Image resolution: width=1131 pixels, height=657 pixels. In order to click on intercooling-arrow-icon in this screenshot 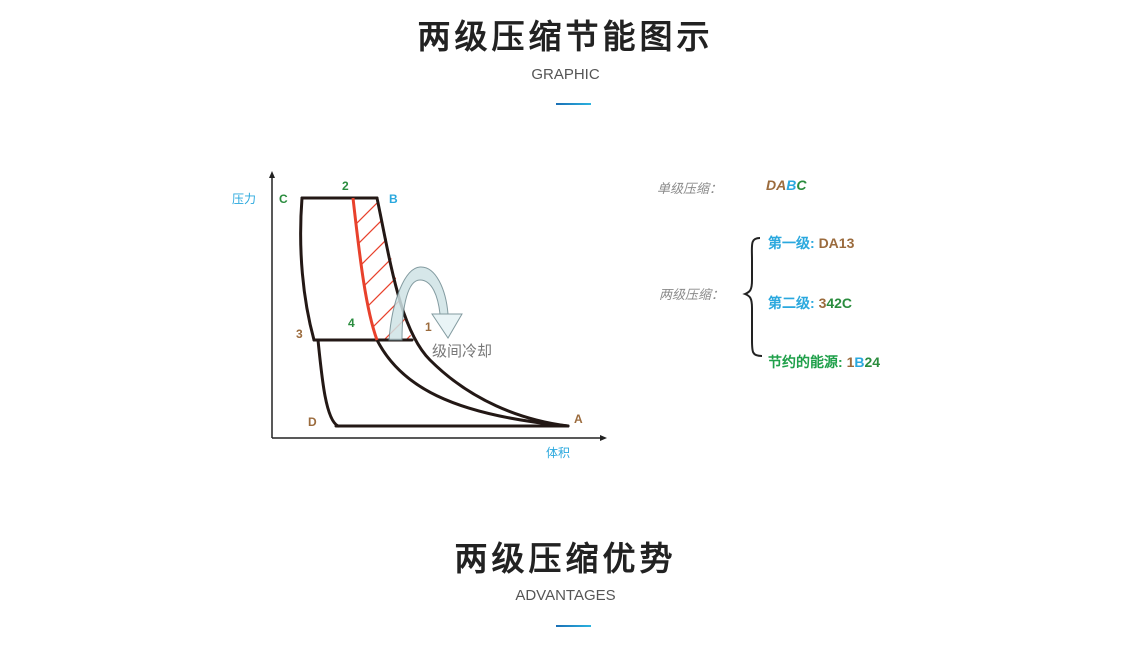, I will do `click(425, 303)`.